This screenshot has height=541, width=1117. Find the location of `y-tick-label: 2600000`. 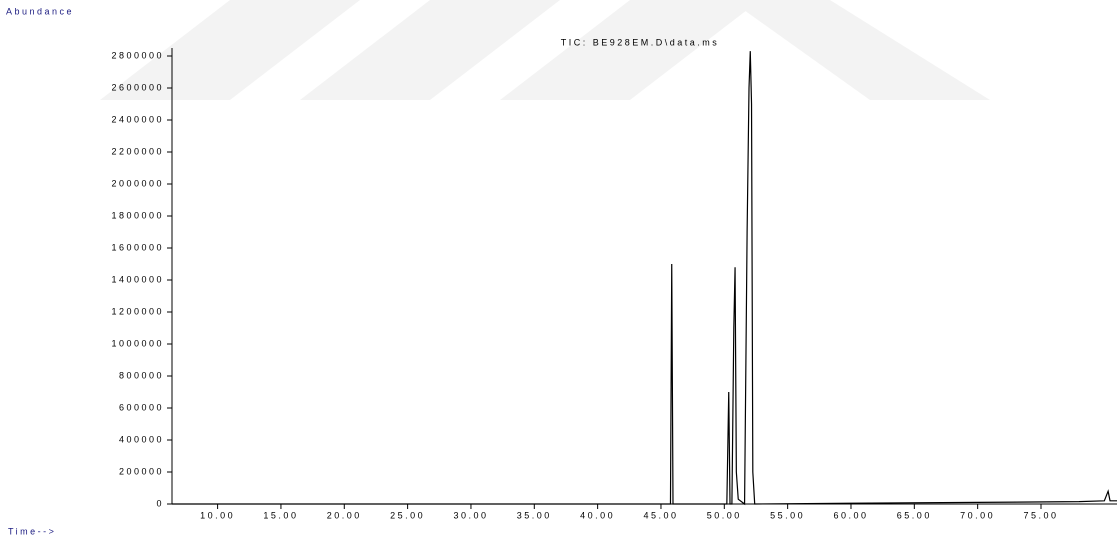

y-tick-label: 2600000 is located at coordinates (137, 87).